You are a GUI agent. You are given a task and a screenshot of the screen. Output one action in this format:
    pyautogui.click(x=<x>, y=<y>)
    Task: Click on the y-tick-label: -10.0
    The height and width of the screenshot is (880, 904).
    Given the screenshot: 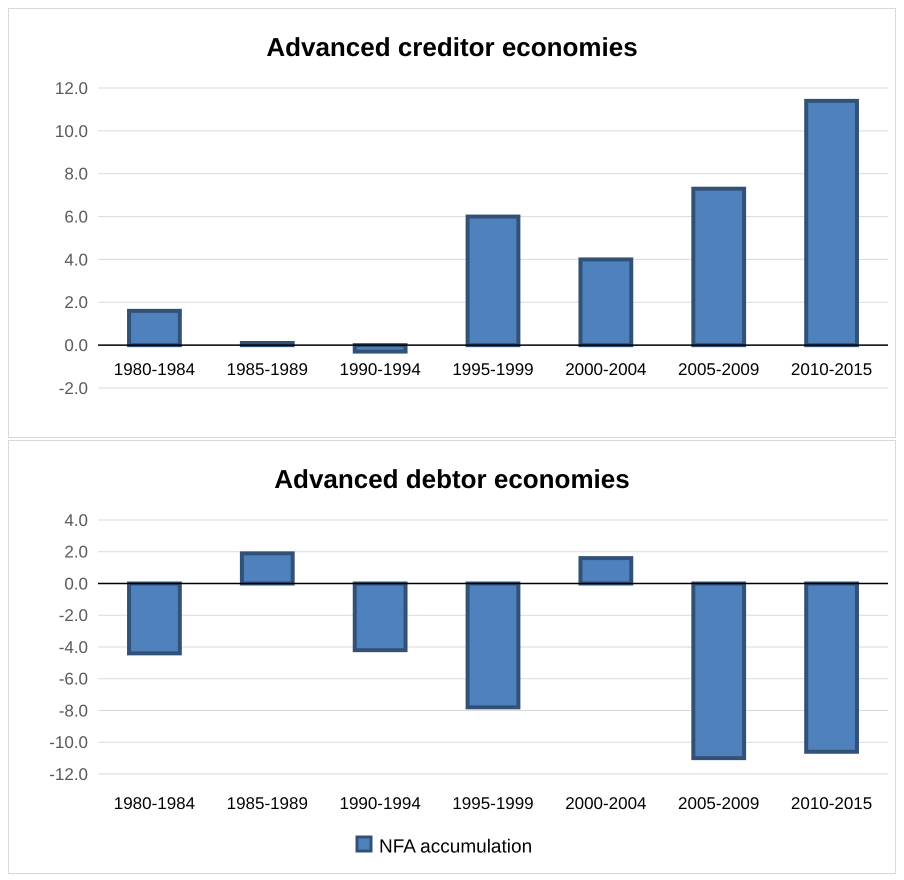 What is the action you would take?
    pyautogui.click(x=68, y=742)
    